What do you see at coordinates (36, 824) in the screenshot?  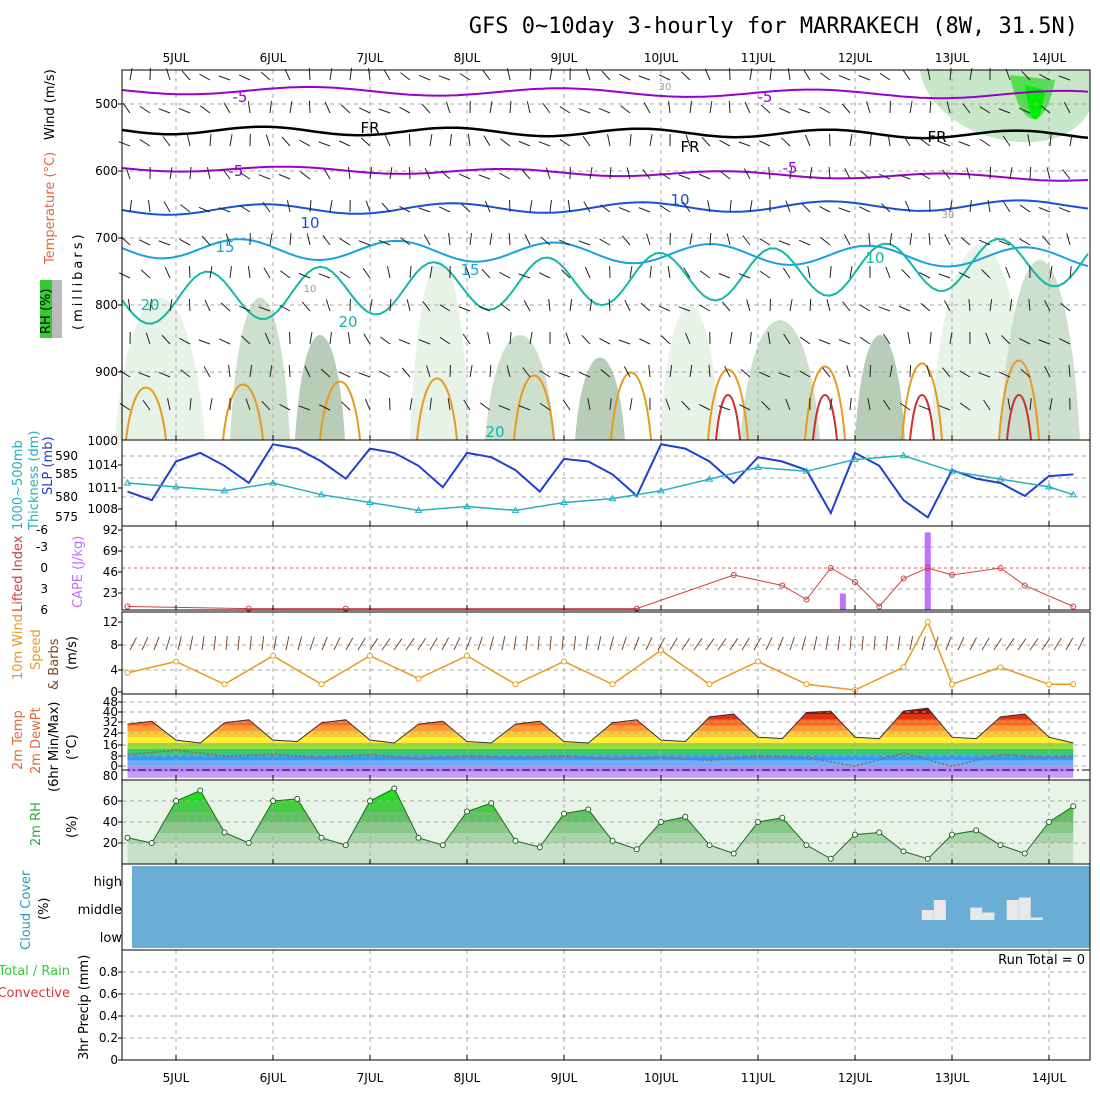 I see `rh2m-label-a: 2m RH` at bounding box center [36, 824].